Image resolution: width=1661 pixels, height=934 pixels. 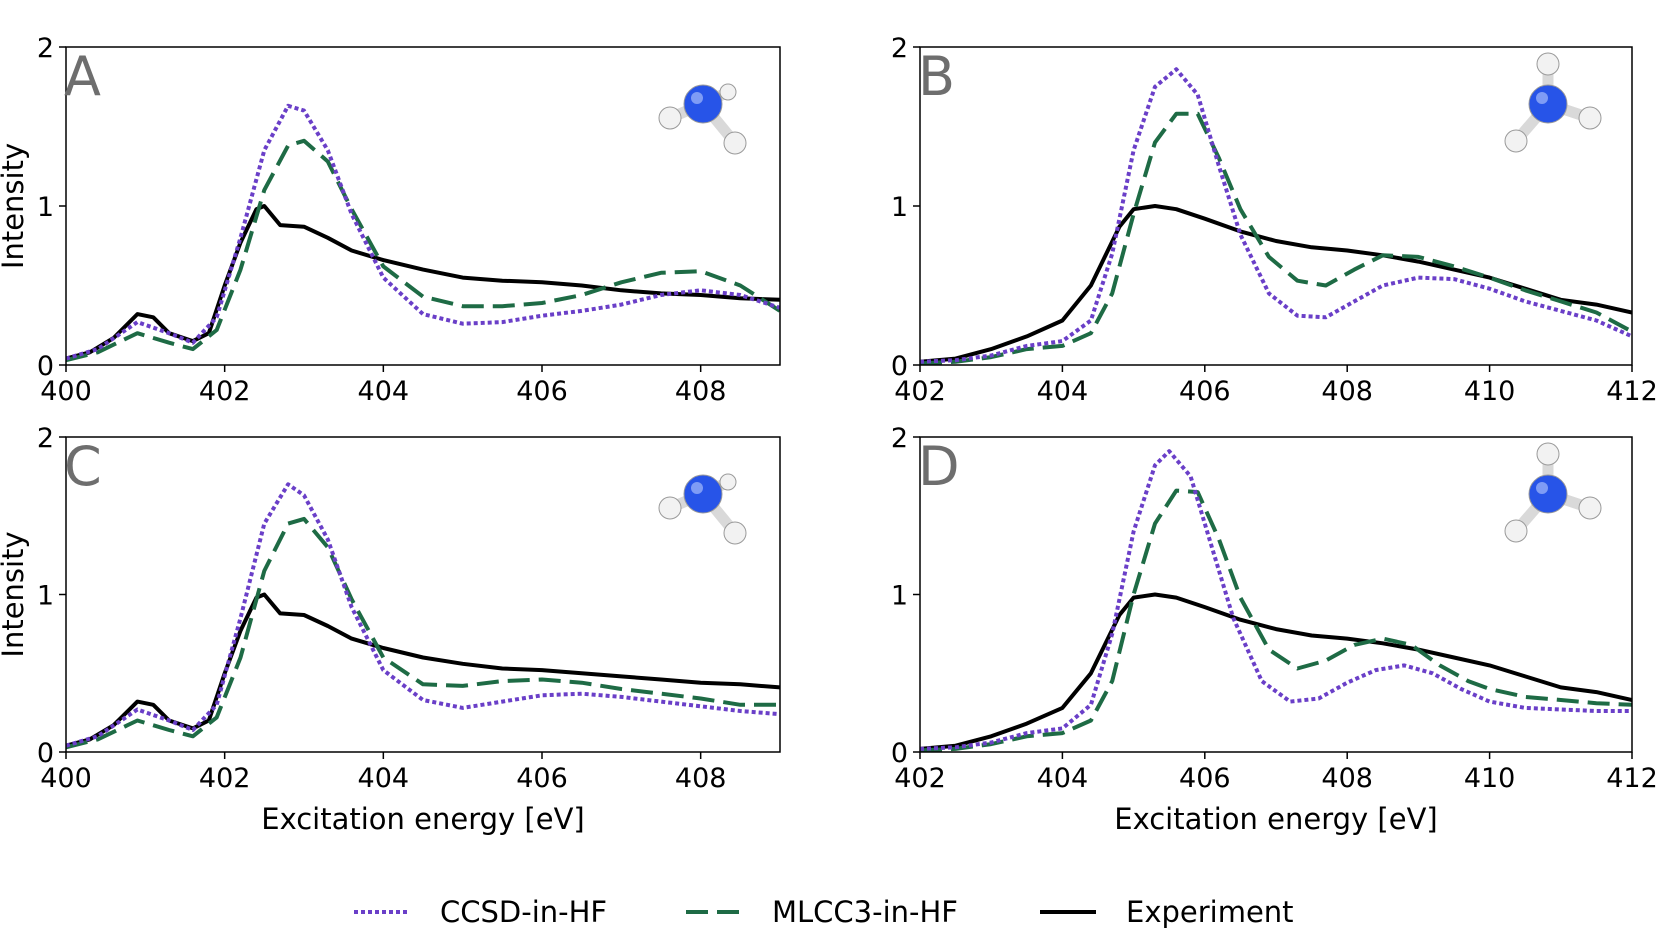 I want to click on legend-item-ccsd-in-hf: CCSD-in-HF, so click(x=480, y=912).